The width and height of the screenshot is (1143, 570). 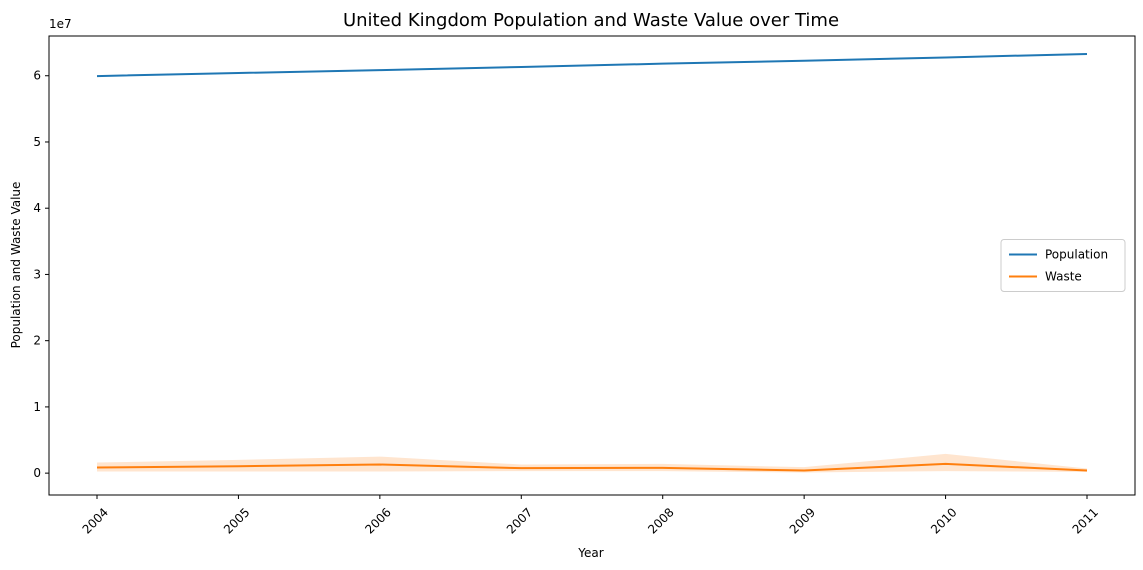 What do you see at coordinates (37, 473) in the screenshot?
I see `y-tick-label: 0` at bounding box center [37, 473].